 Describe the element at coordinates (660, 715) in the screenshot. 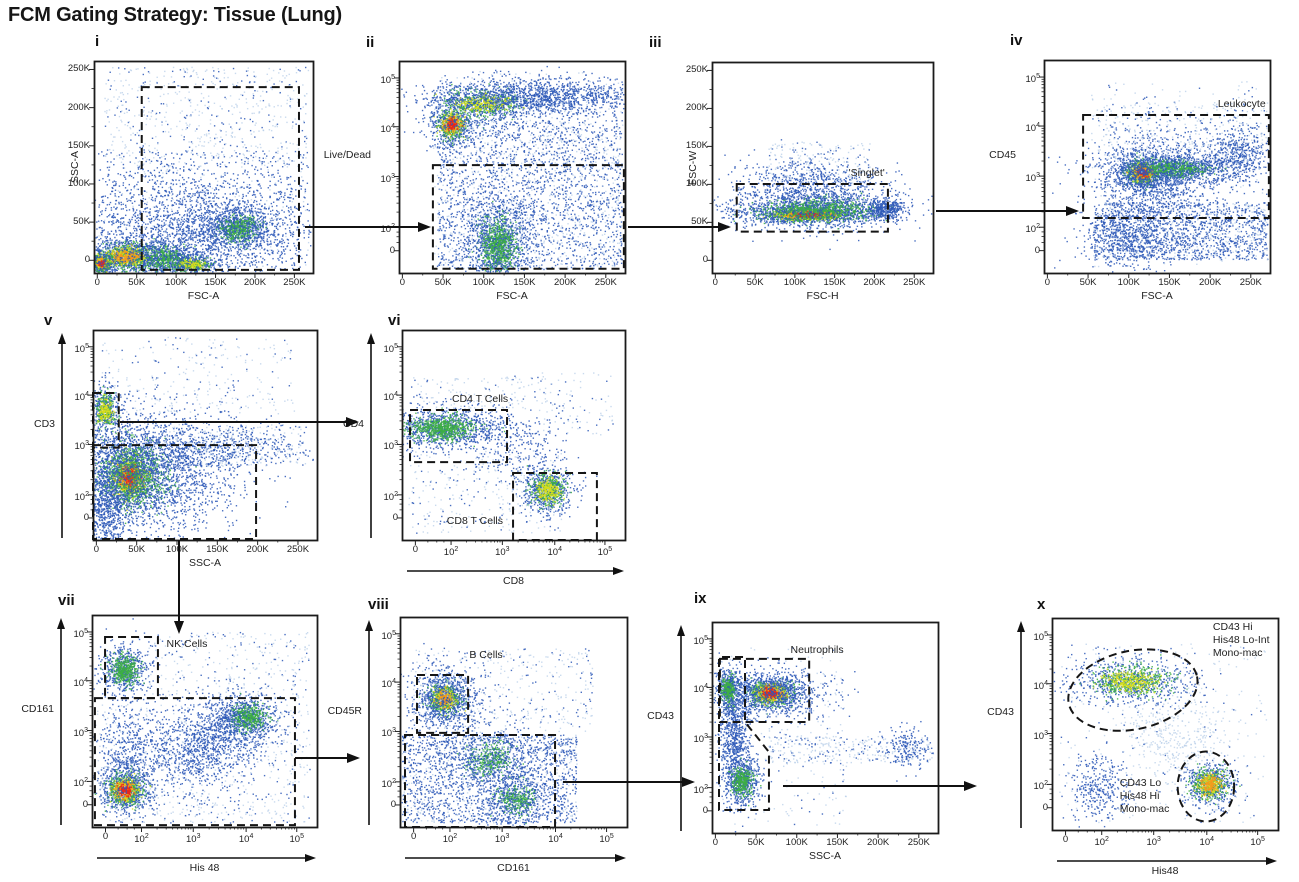

I see `y-axis-label-ix: CD43` at that location.